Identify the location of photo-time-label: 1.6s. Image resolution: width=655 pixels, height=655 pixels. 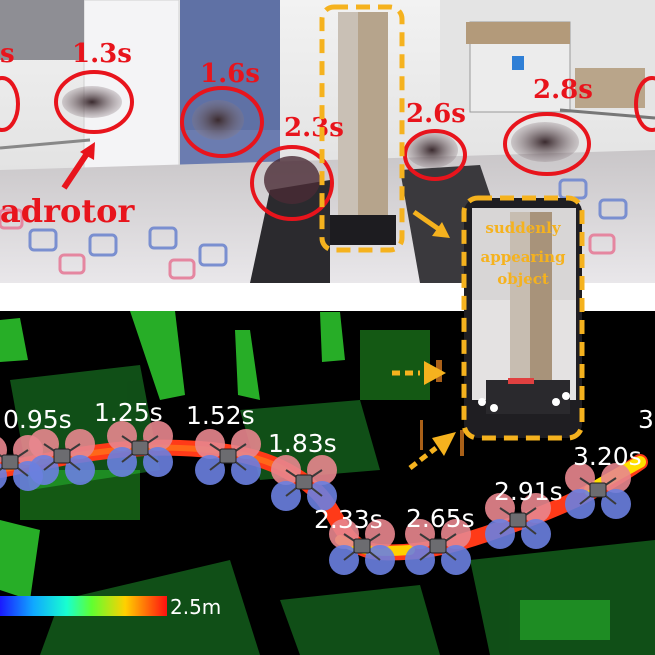
(230, 74).